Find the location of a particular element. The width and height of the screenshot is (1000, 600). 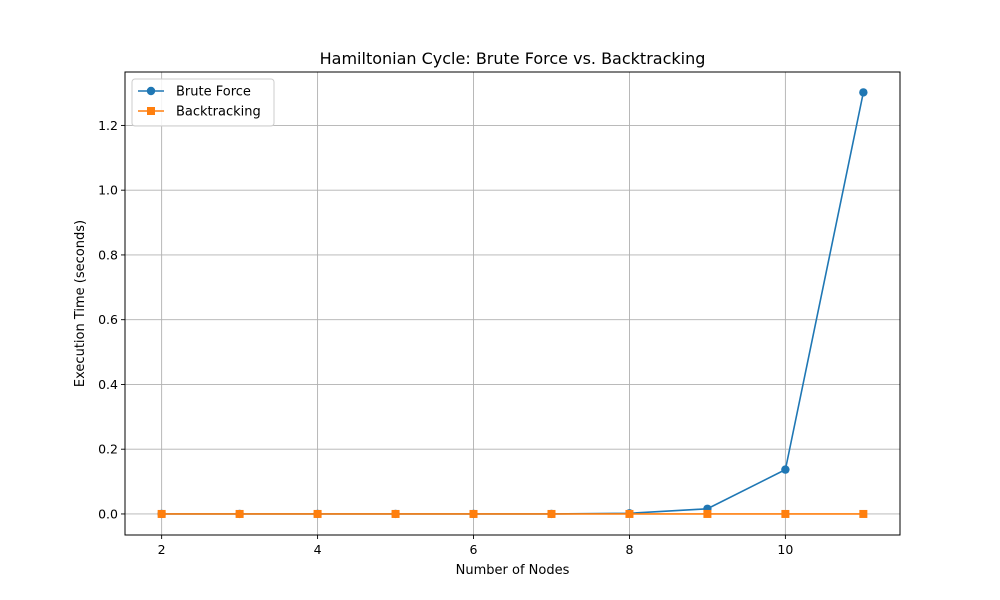

x-tick-label: 6 is located at coordinates (474, 549).